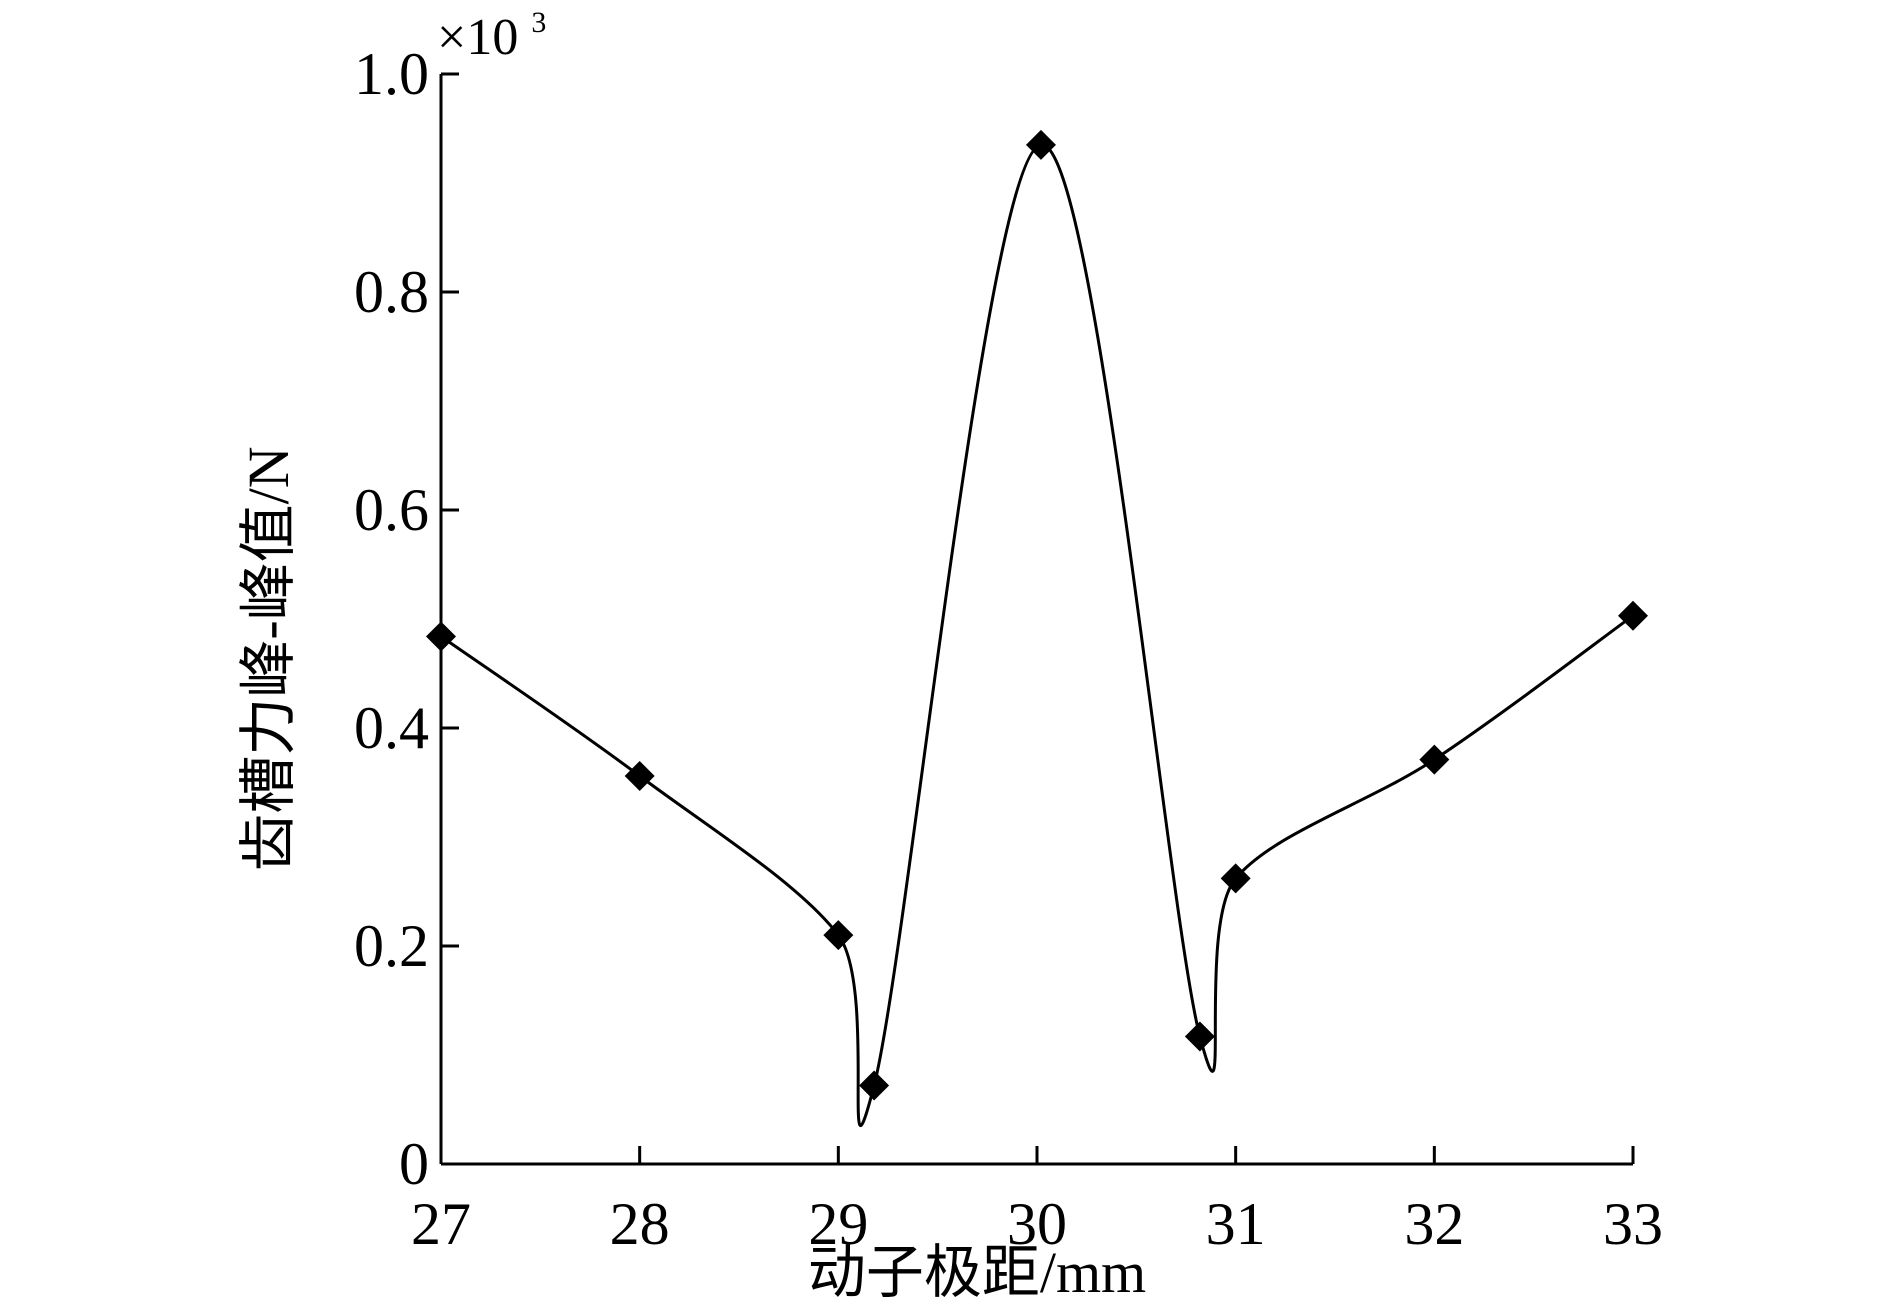 This screenshot has width=1889, height=1310. I want to click on y-multiplier-exponent: 3, so click(538, 22).